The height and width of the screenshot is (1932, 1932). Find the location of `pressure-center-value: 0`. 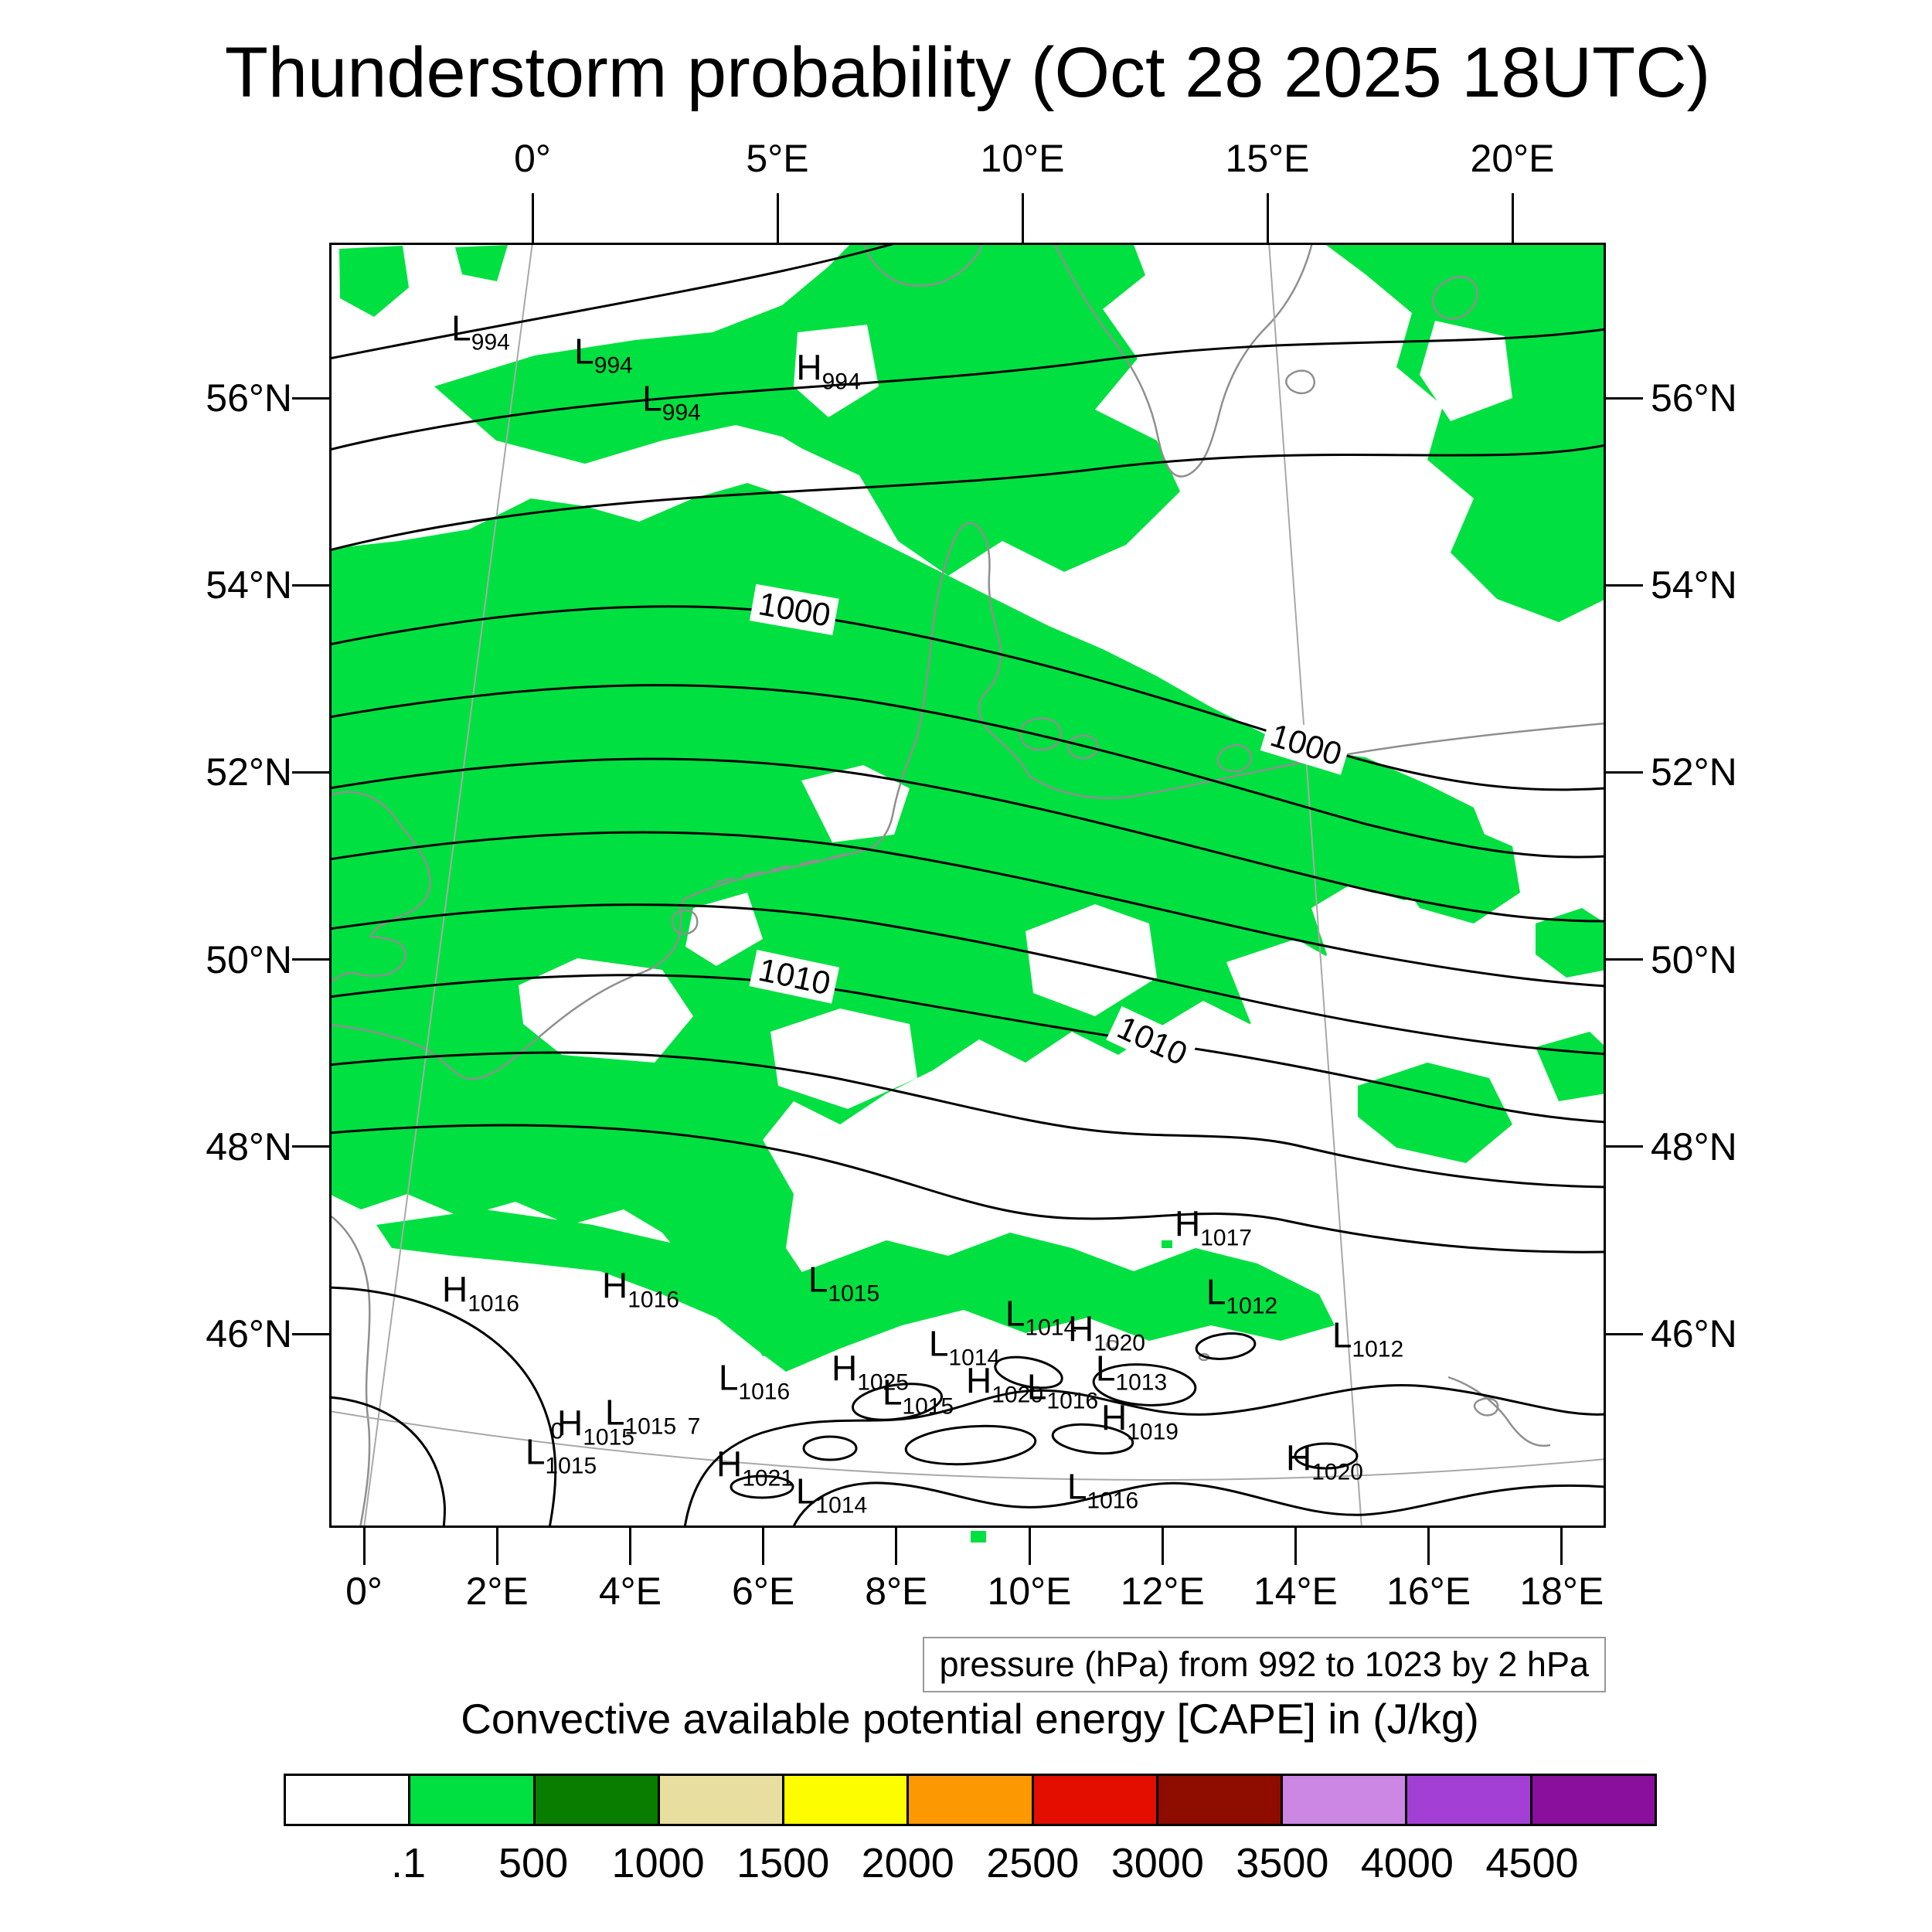

pressure-center-value: 0 is located at coordinates (557, 1431).